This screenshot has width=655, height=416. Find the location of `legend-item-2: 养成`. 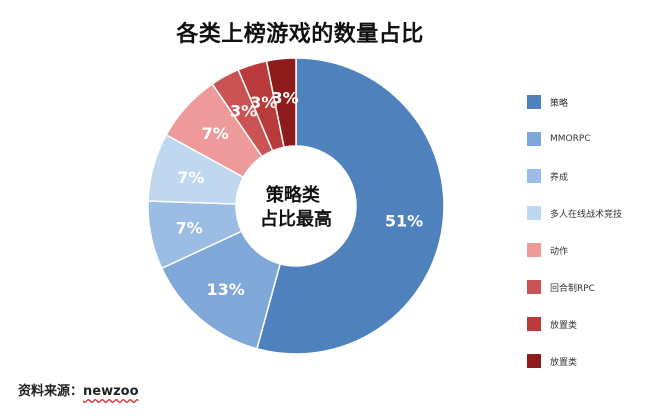

legend-item-2: 养成 is located at coordinates (547, 176).